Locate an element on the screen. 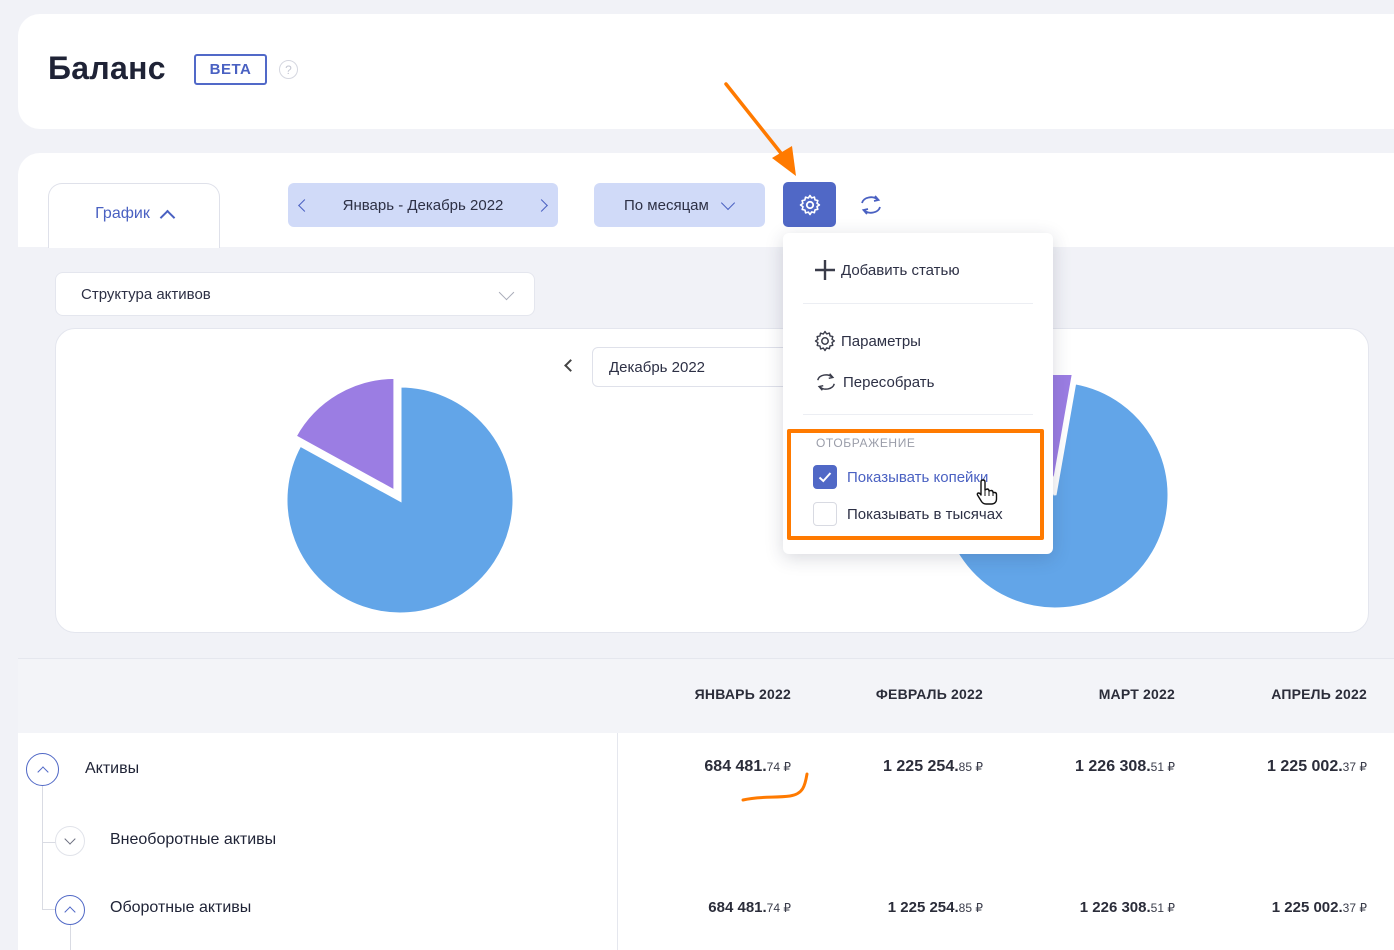 Image resolution: width=1394 pixels, height=950 pixels. menu-item-rebuild: Пересобрать is located at coordinates (873, 382).